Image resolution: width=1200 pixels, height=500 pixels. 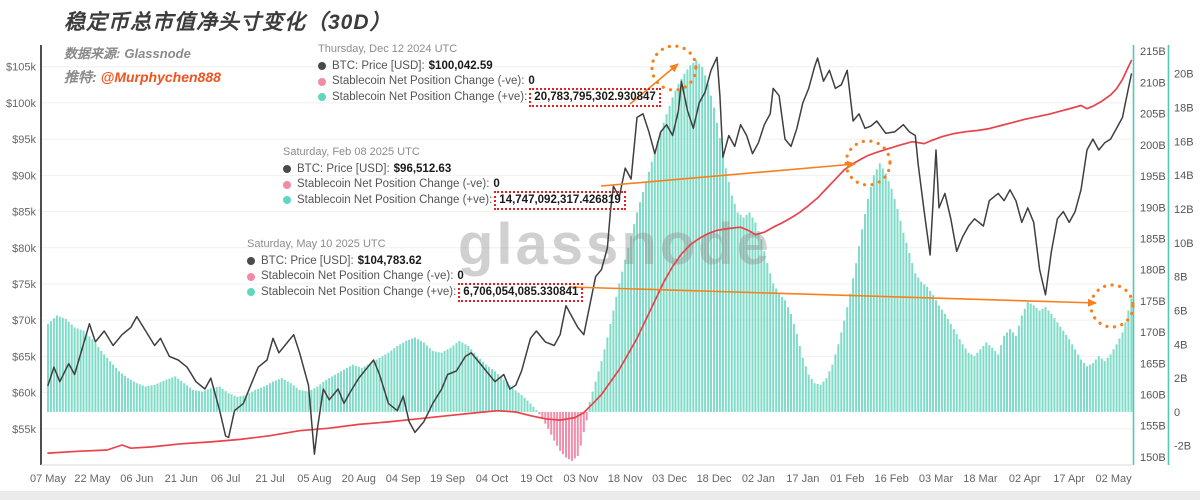 What do you see at coordinates (24, 140) in the screenshot?
I see `svg-text: $95k` at bounding box center [24, 140].